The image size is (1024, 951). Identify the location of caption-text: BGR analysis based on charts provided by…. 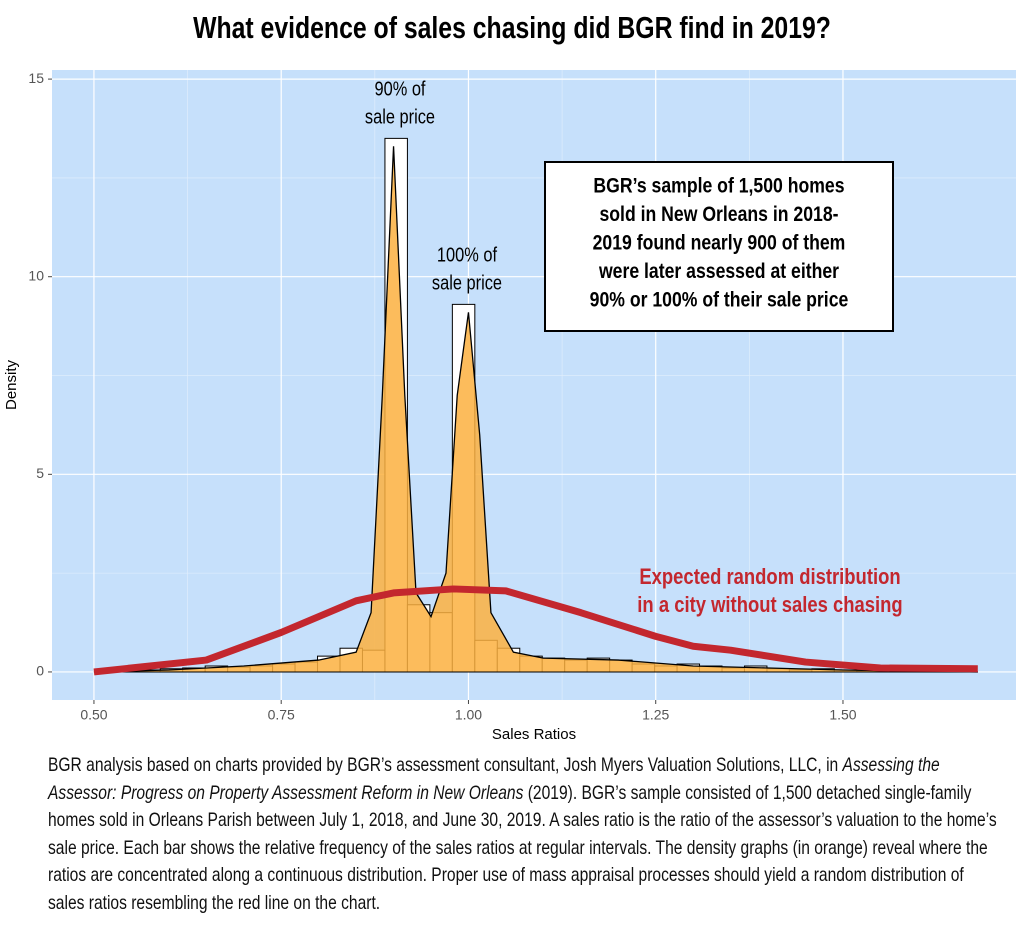
(445, 765).